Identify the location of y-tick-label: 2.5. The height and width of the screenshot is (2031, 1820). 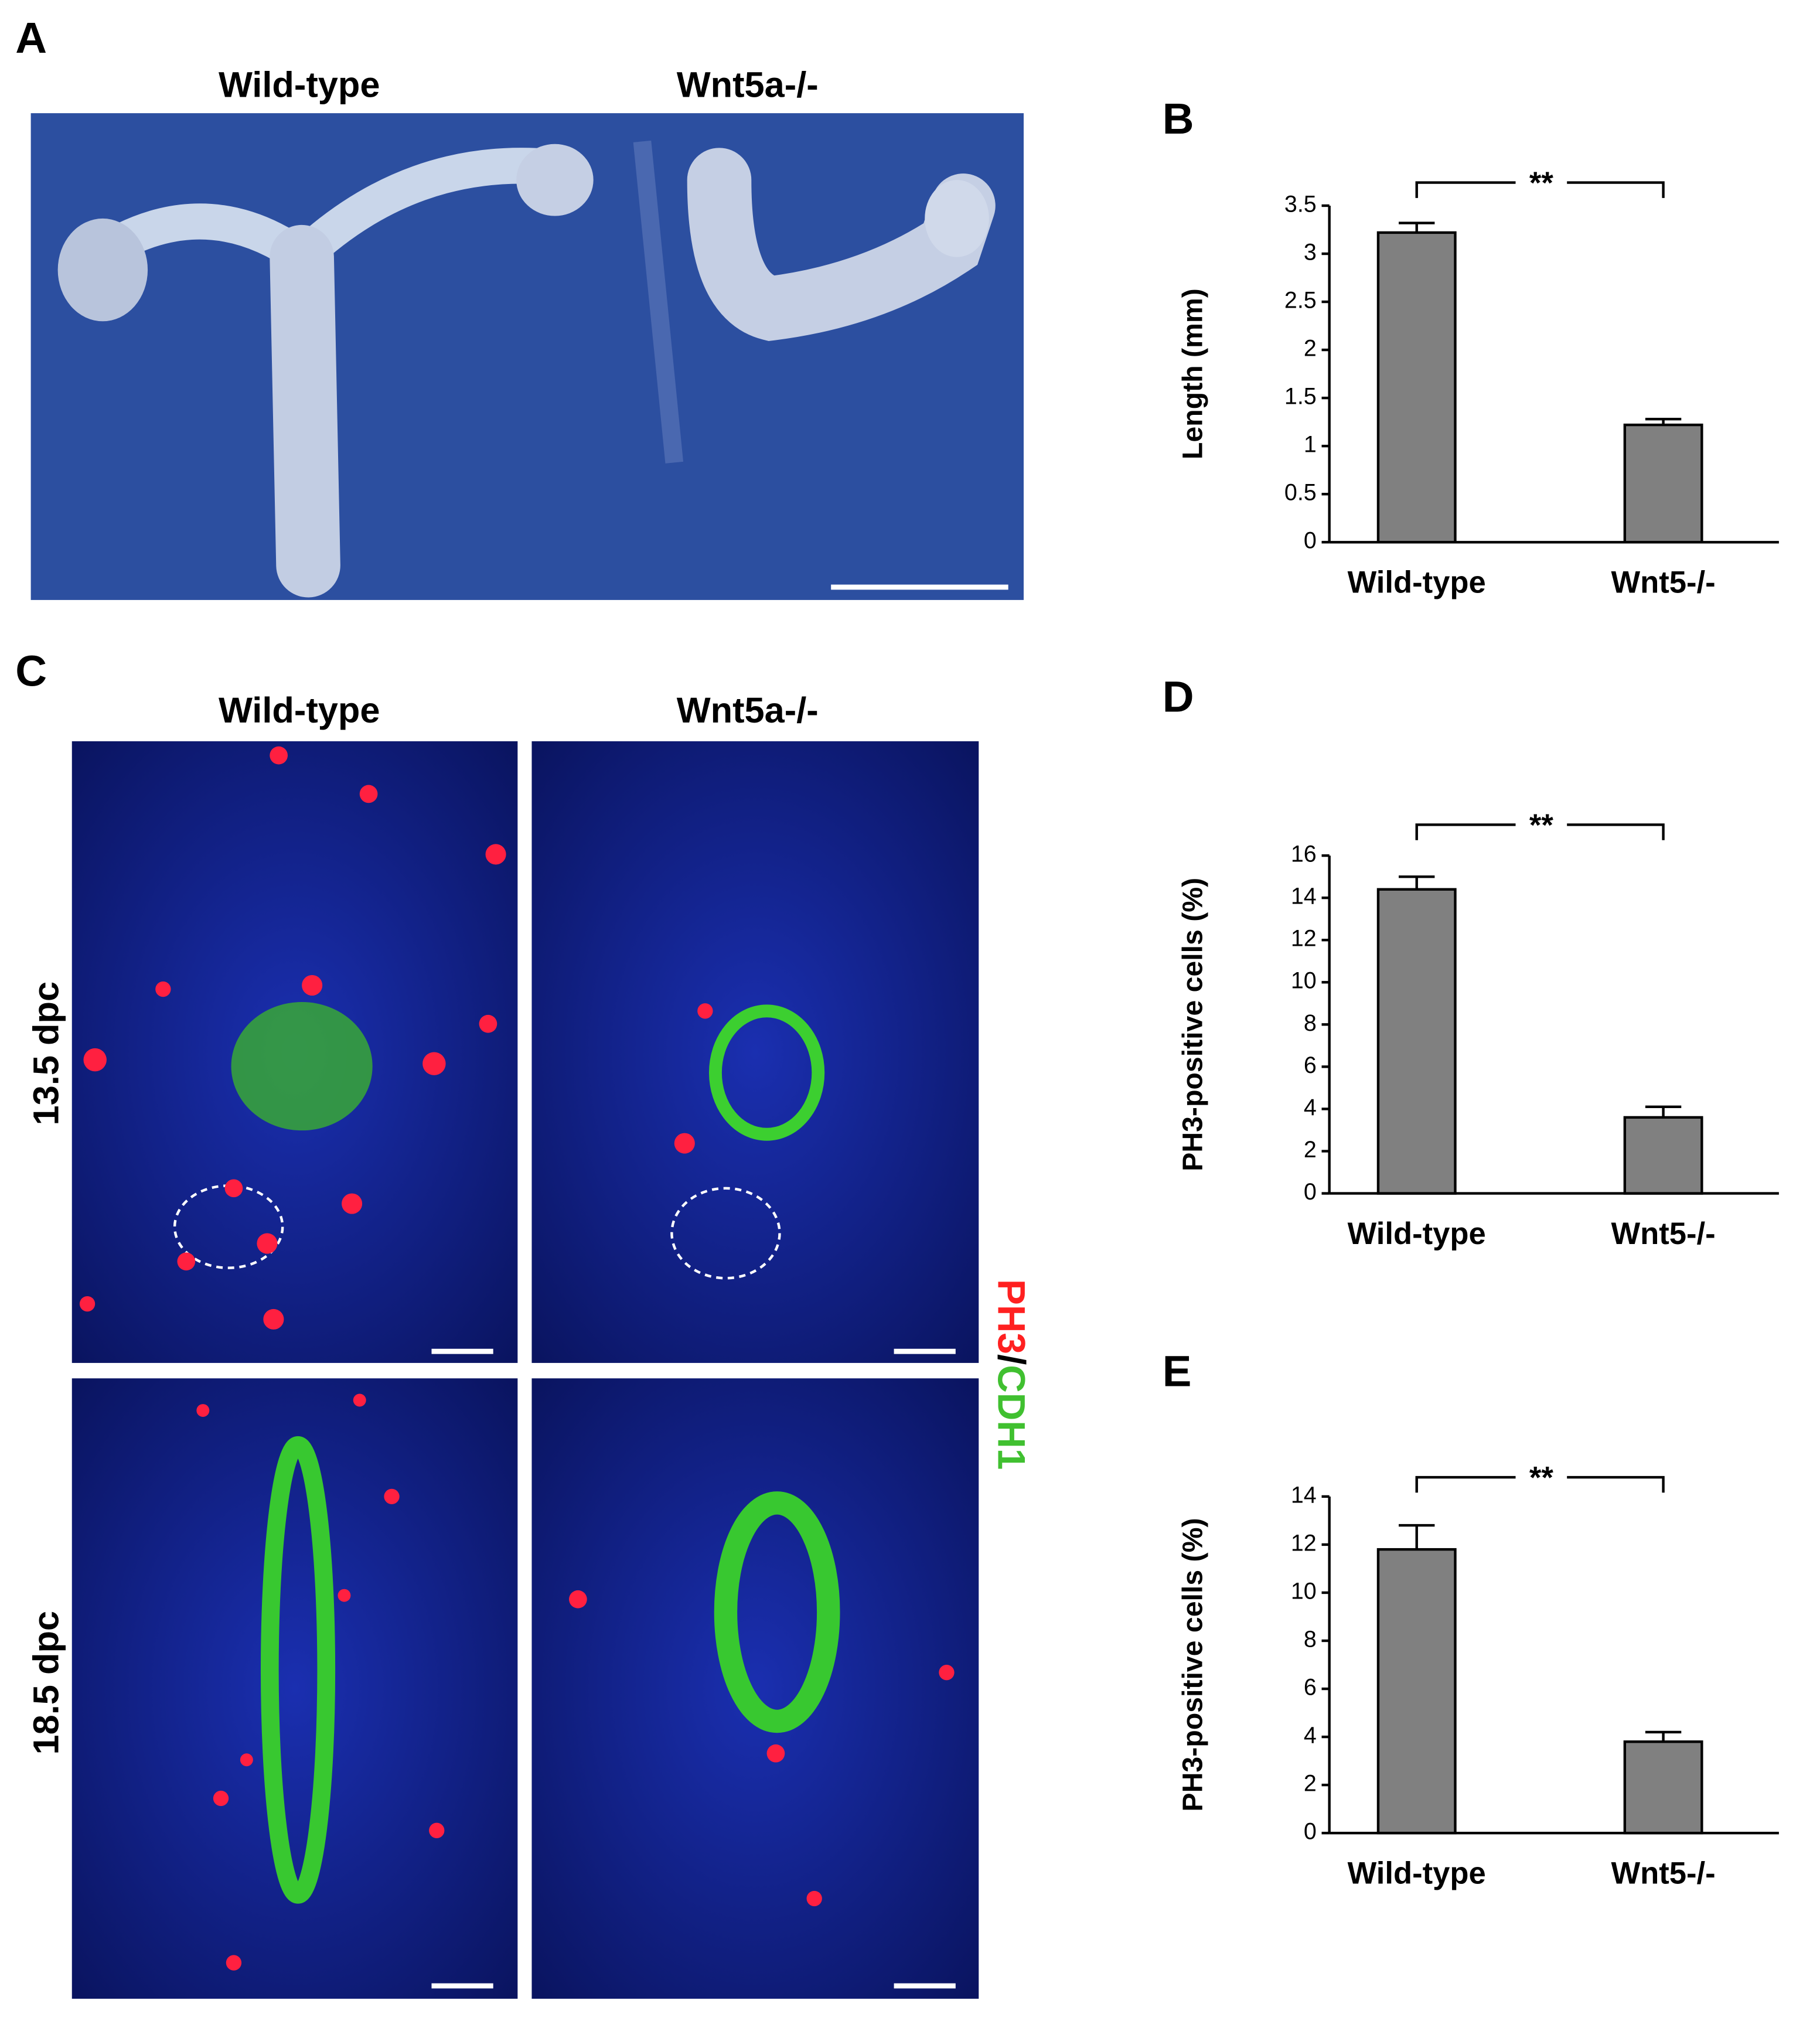
(1300, 300).